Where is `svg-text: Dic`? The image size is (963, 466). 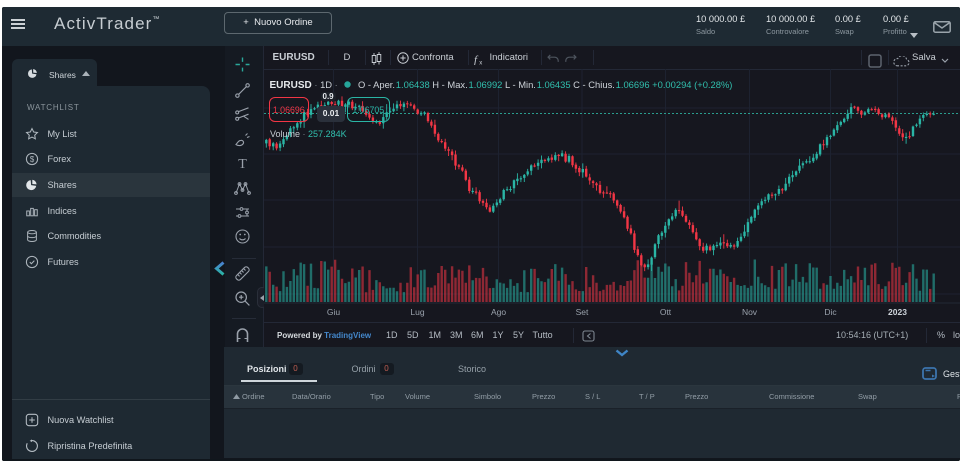
svg-text: Dic is located at coordinates (830, 312).